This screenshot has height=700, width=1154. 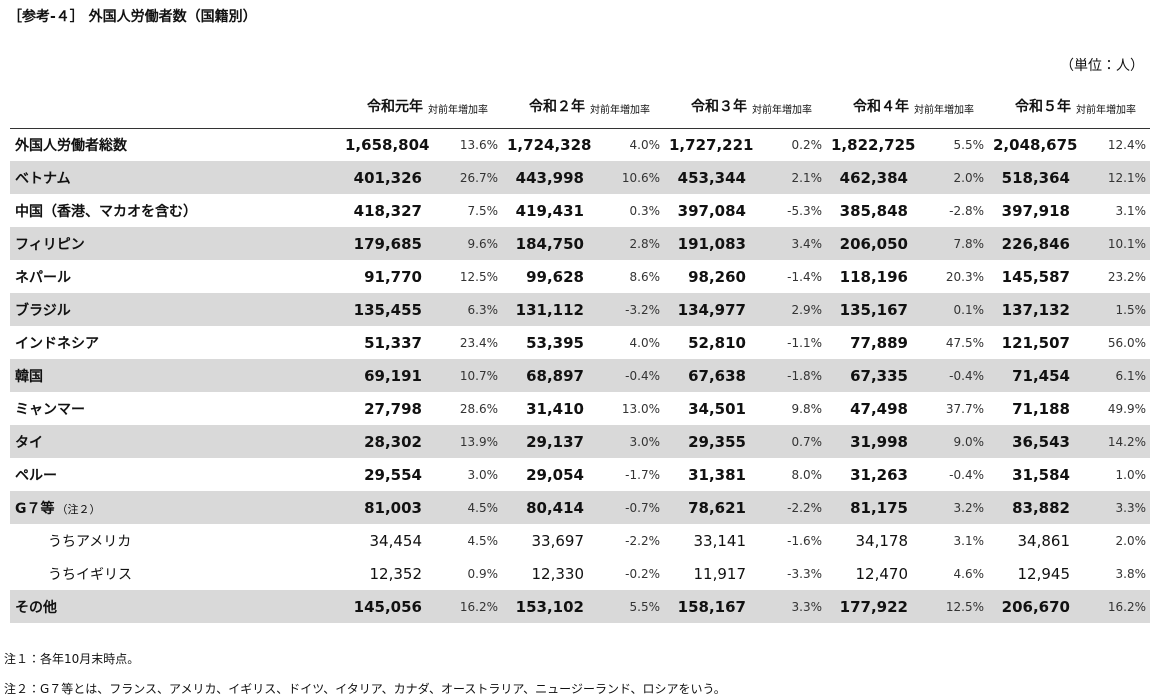 I want to click on count-cell: 462,384, so click(x=873, y=177).